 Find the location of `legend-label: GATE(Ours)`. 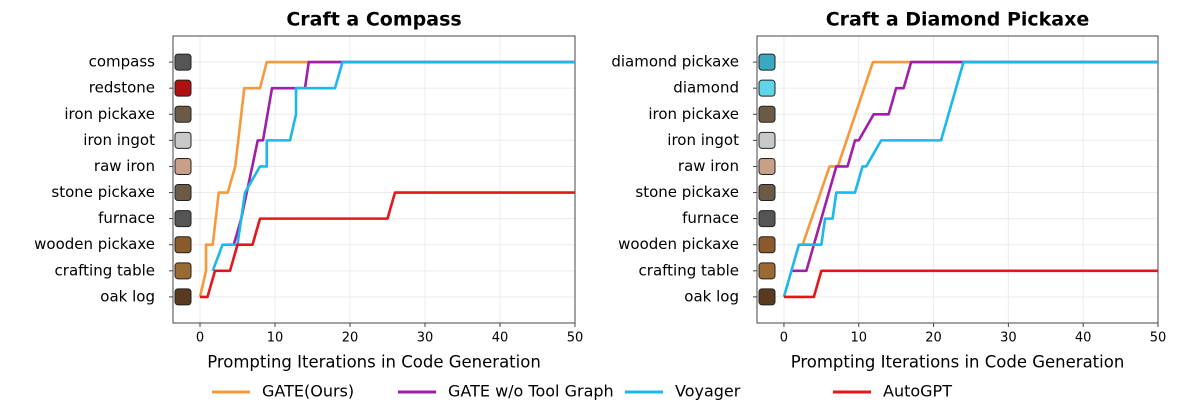

legend-label: GATE(Ours) is located at coordinates (308, 391).